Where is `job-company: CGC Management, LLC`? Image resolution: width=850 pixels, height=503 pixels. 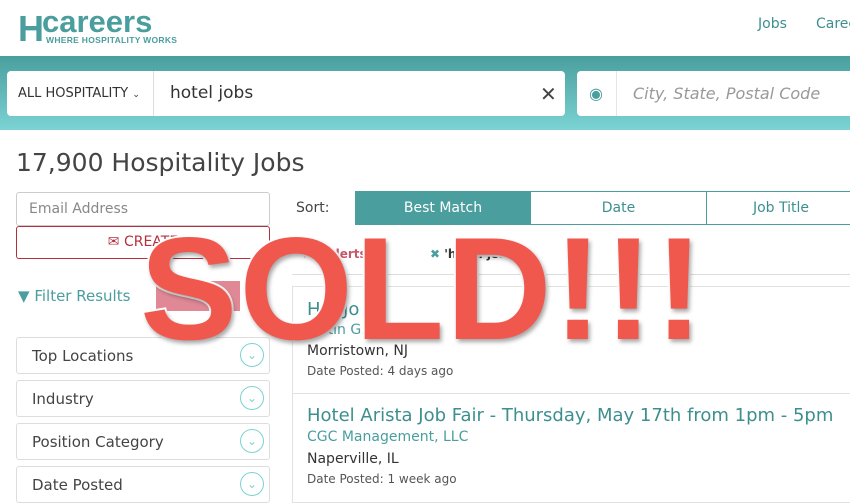
job-company: CGC Management, LLC is located at coordinates (388, 437).